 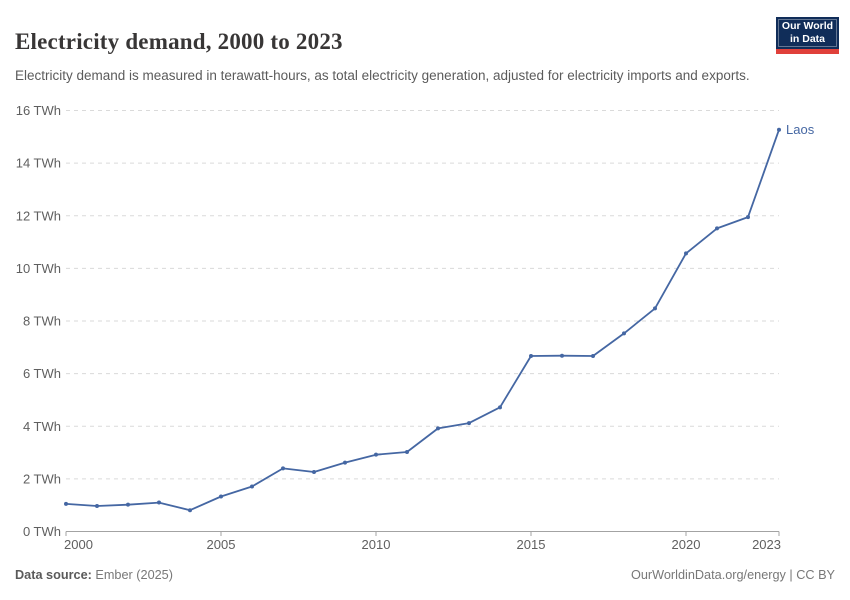 I want to click on x-axis-label-2000: 2000, so click(x=78, y=544).